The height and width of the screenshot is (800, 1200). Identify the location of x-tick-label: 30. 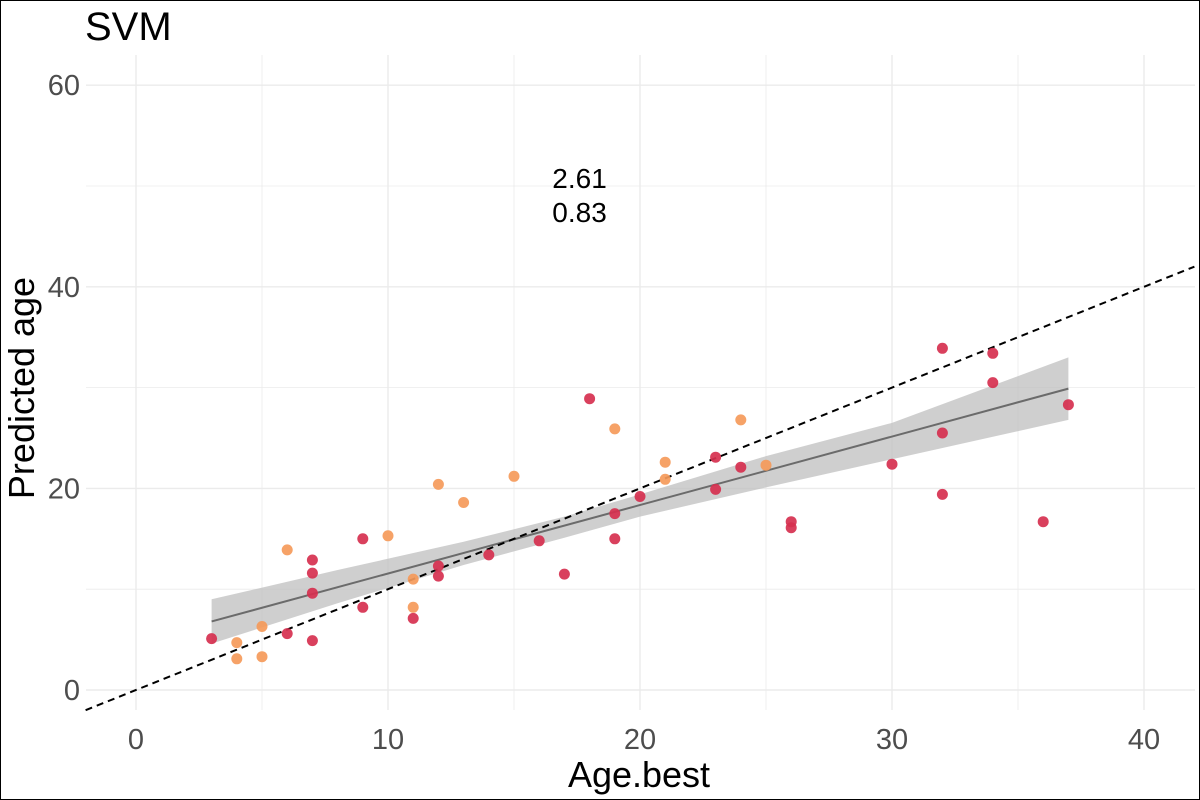
(892, 740).